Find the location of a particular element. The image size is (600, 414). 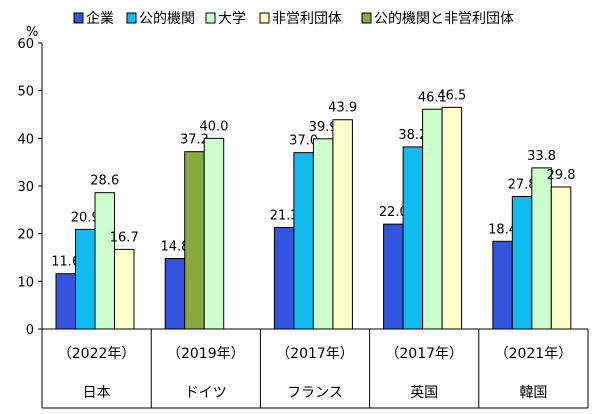

data-label: 11.6 is located at coordinates (65, 262).